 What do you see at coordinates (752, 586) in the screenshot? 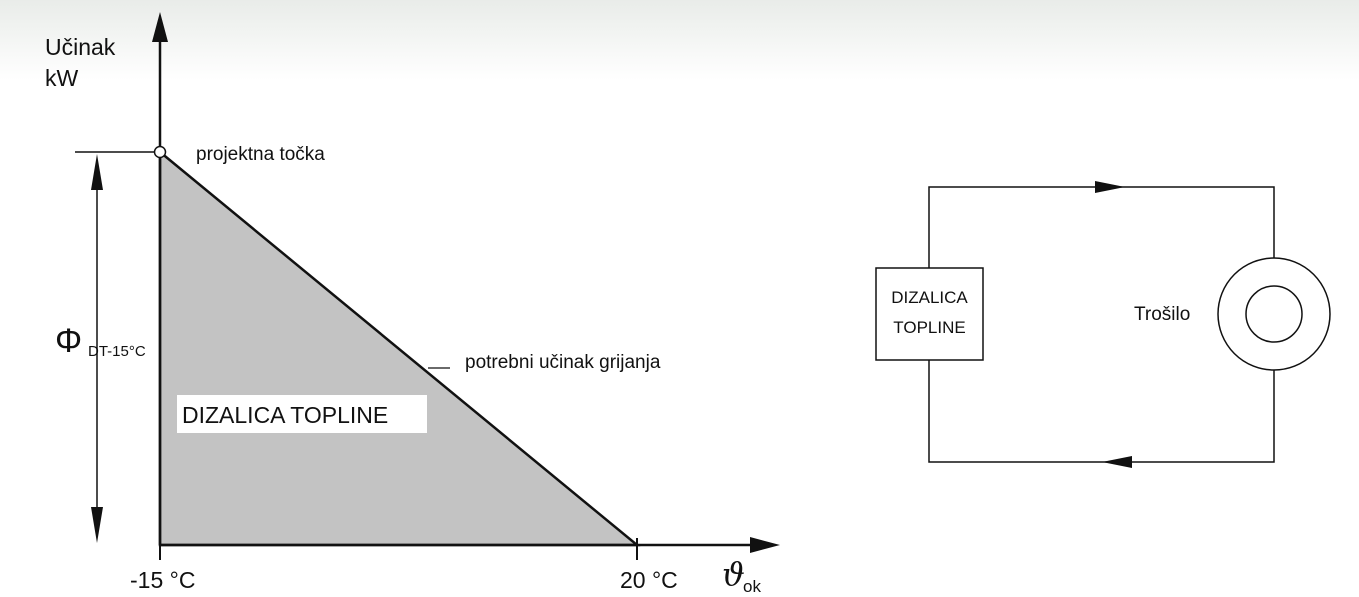
I see `x-axis-subscript: ok` at bounding box center [752, 586].